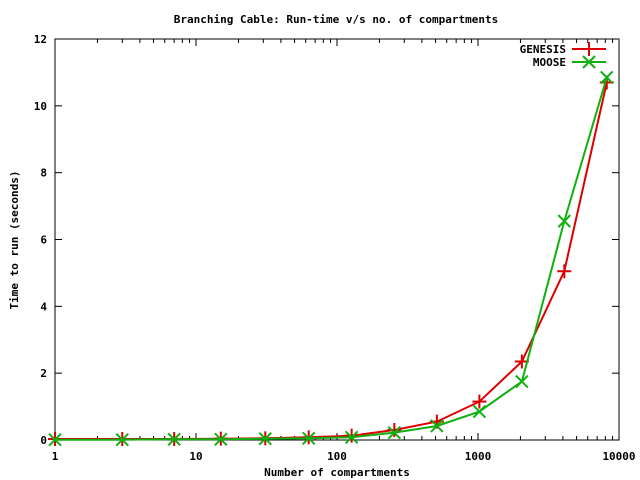 This screenshot has width=640, height=480. I want to click on x-tick-label: 10000, so click(618, 456).